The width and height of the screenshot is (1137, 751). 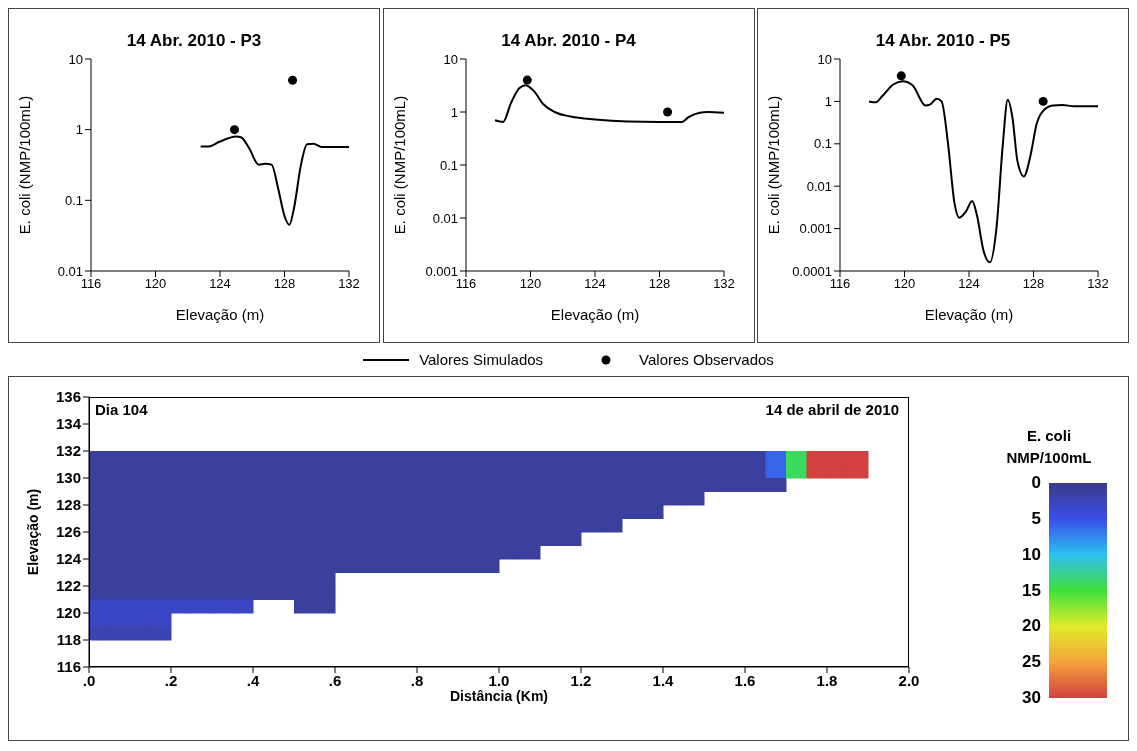 I want to click on color-bar-label: 20, so click(x=1031, y=626).